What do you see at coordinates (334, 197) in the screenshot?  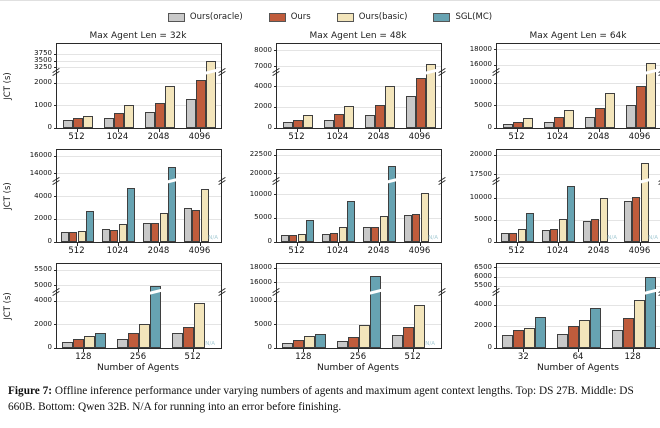 I see `chart-body: 0 5000 10000 20000 22500 N/A` at bounding box center [334, 197].